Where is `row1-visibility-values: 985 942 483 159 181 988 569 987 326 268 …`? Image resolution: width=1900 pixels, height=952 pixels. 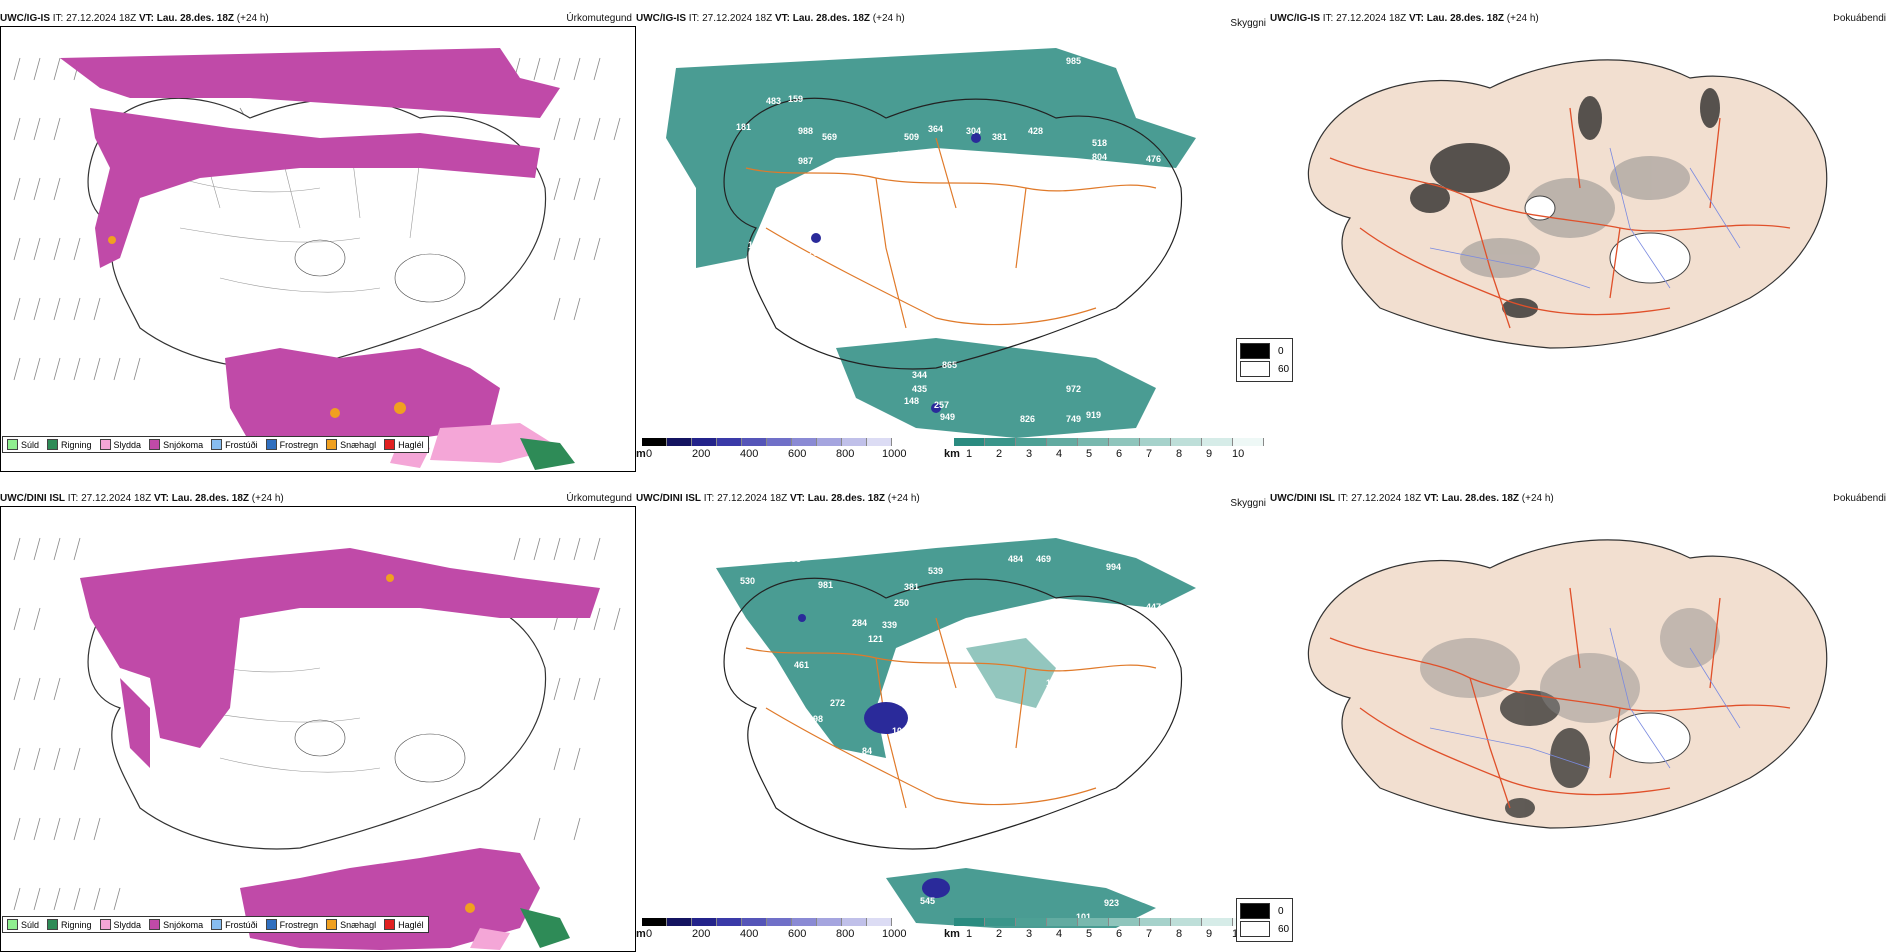 row1-visibility-values: 985 942 483 159 181 988 569 987 326 268 … is located at coordinates (948, 237).